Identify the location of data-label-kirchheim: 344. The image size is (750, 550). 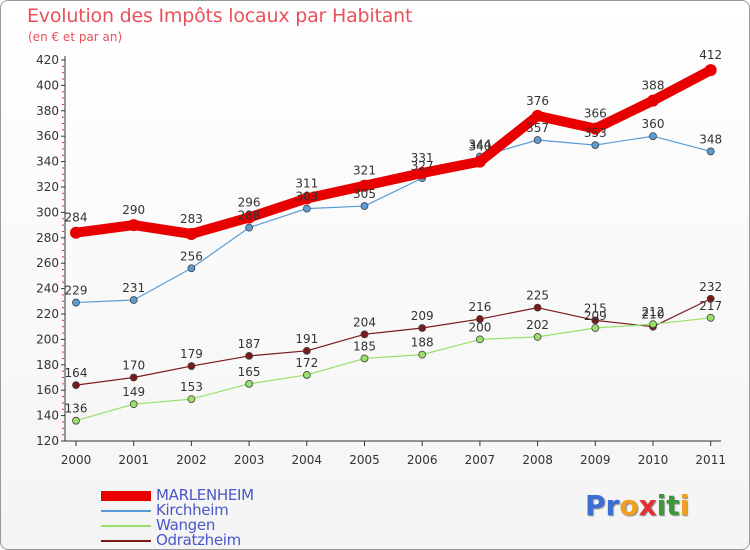
(479, 145).